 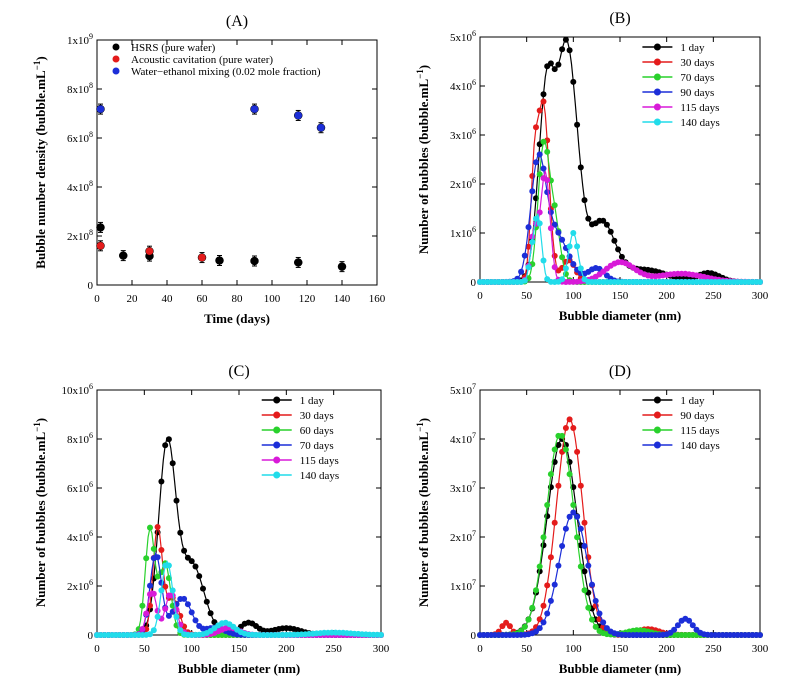 What do you see at coordinates (203, 299) in the screenshot?
I see `x-tick-label: 60` at bounding box center [203, 299].